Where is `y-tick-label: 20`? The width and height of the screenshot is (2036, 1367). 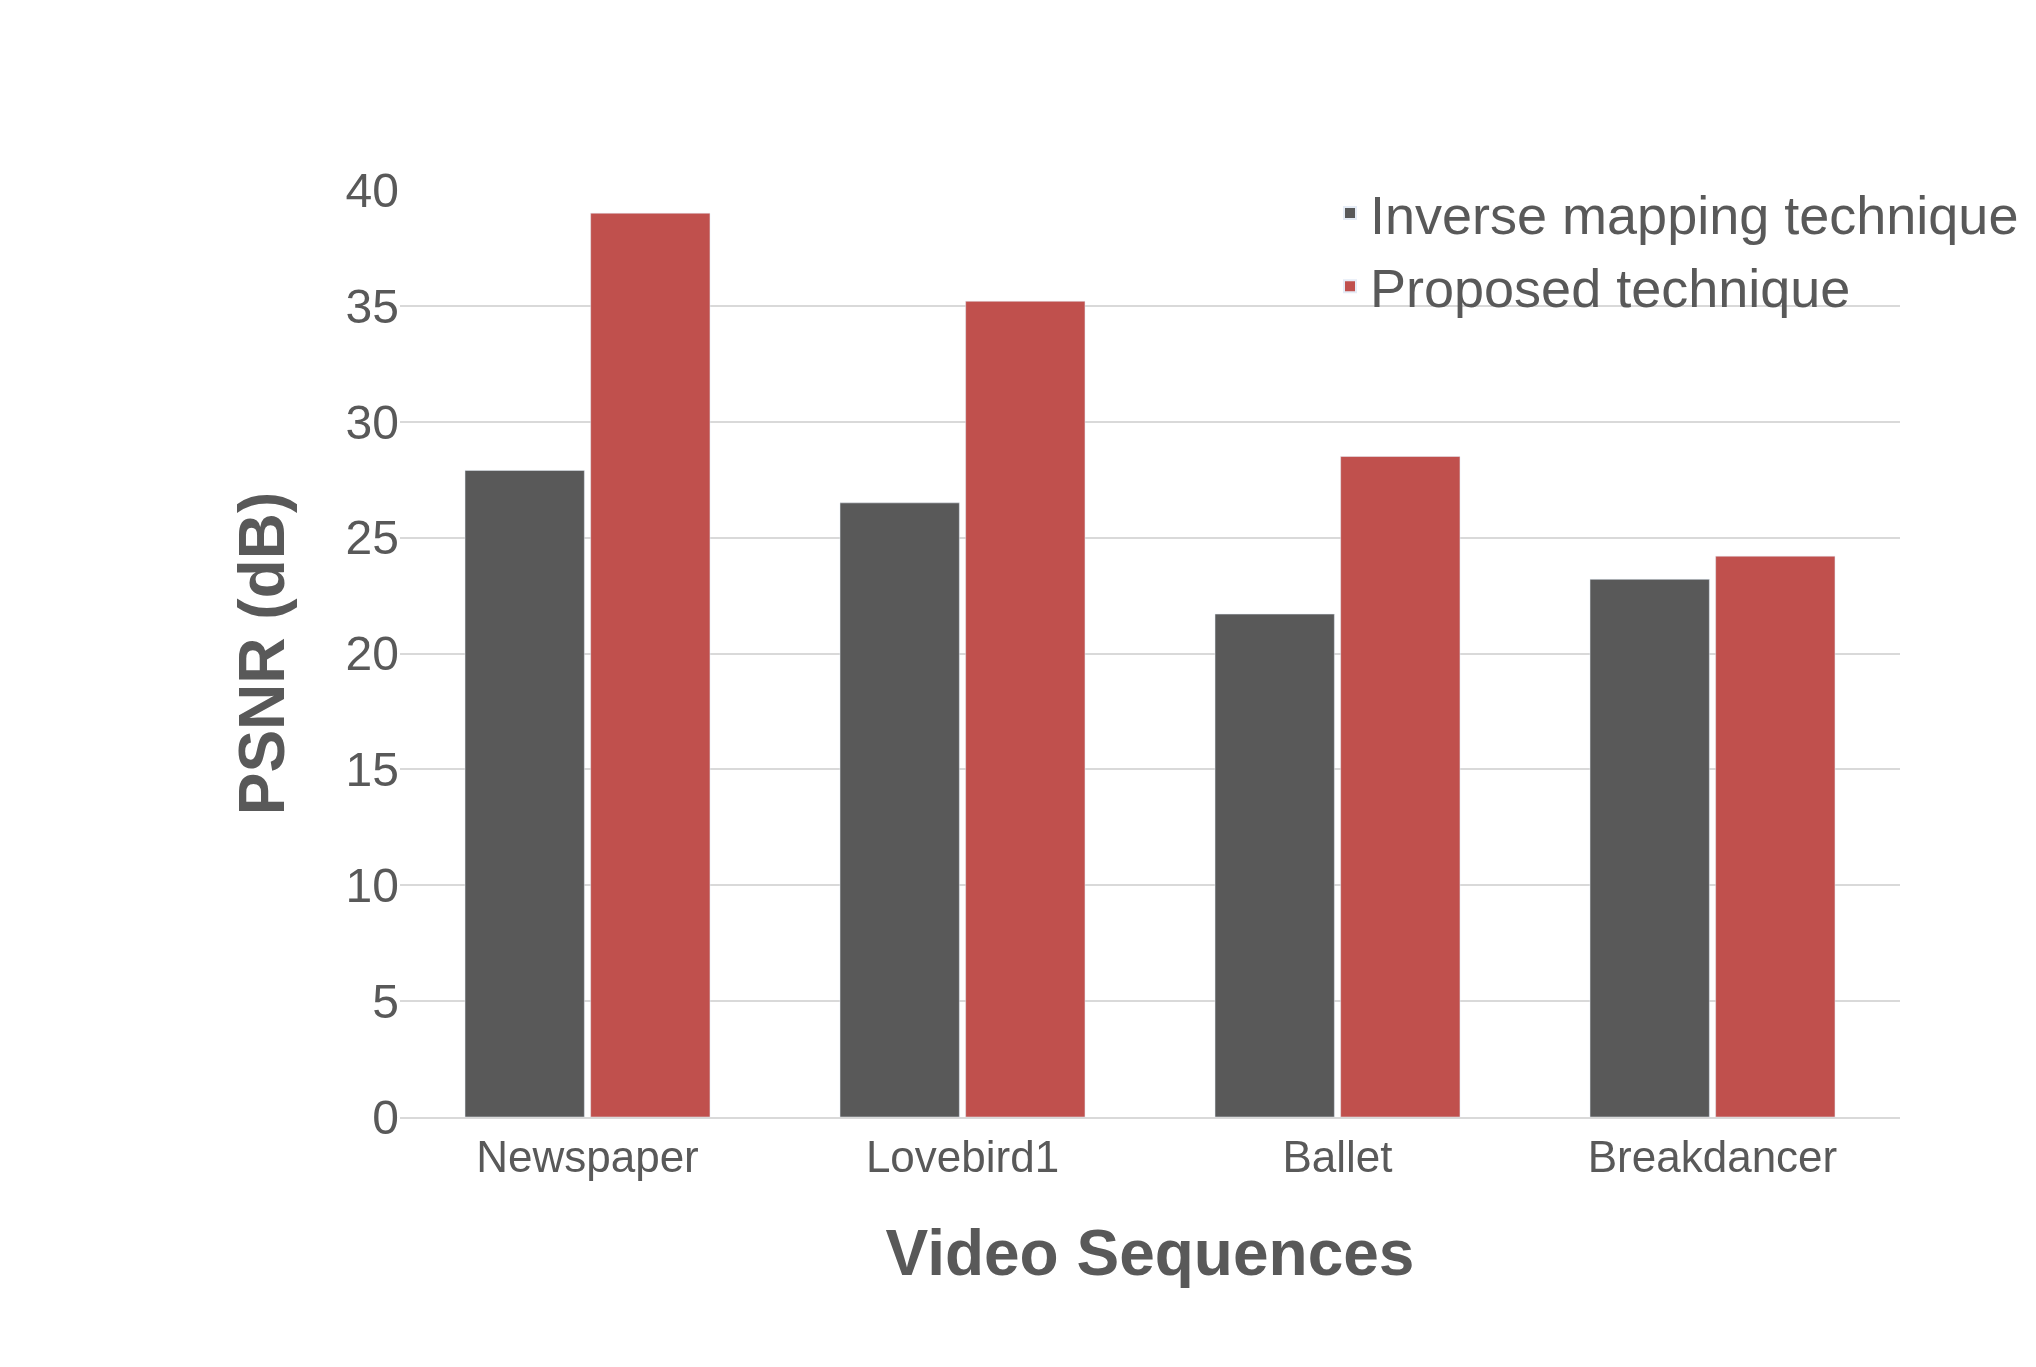 y-tick-label: 20 is located at coordinates (372, 654).